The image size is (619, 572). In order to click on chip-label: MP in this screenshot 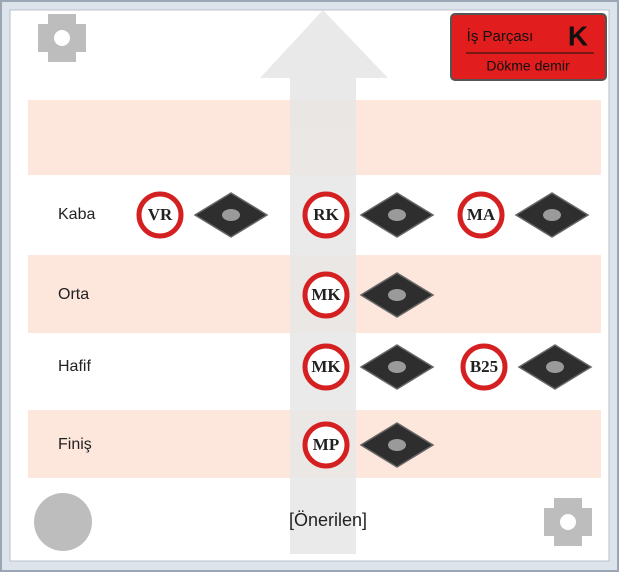, I will do `click(326, 444)`.